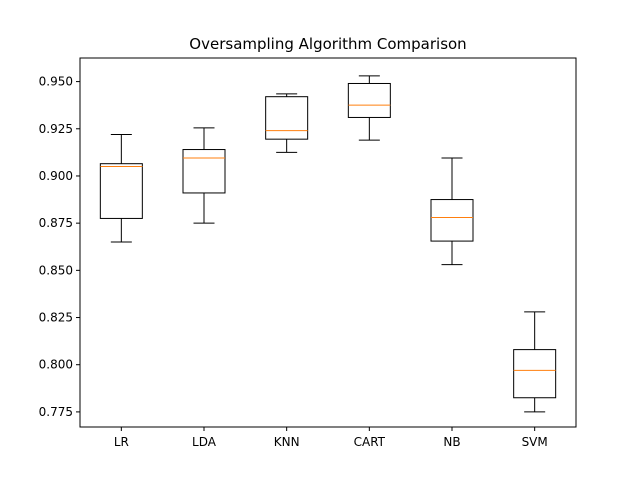 The image size is (640, 480). I want to click on x-axis: LR LDA KNN CART NB SVM, so click(331, 438).